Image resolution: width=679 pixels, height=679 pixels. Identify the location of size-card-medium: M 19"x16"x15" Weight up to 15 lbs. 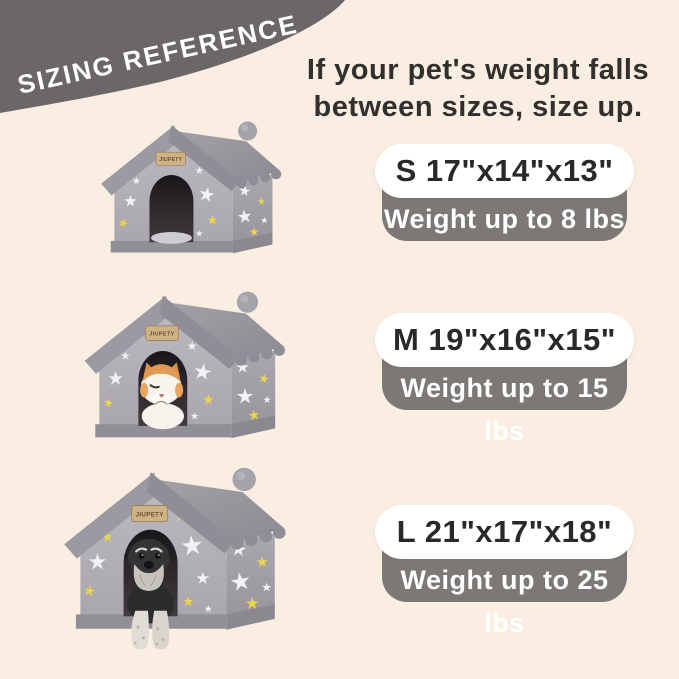
(504, 379).